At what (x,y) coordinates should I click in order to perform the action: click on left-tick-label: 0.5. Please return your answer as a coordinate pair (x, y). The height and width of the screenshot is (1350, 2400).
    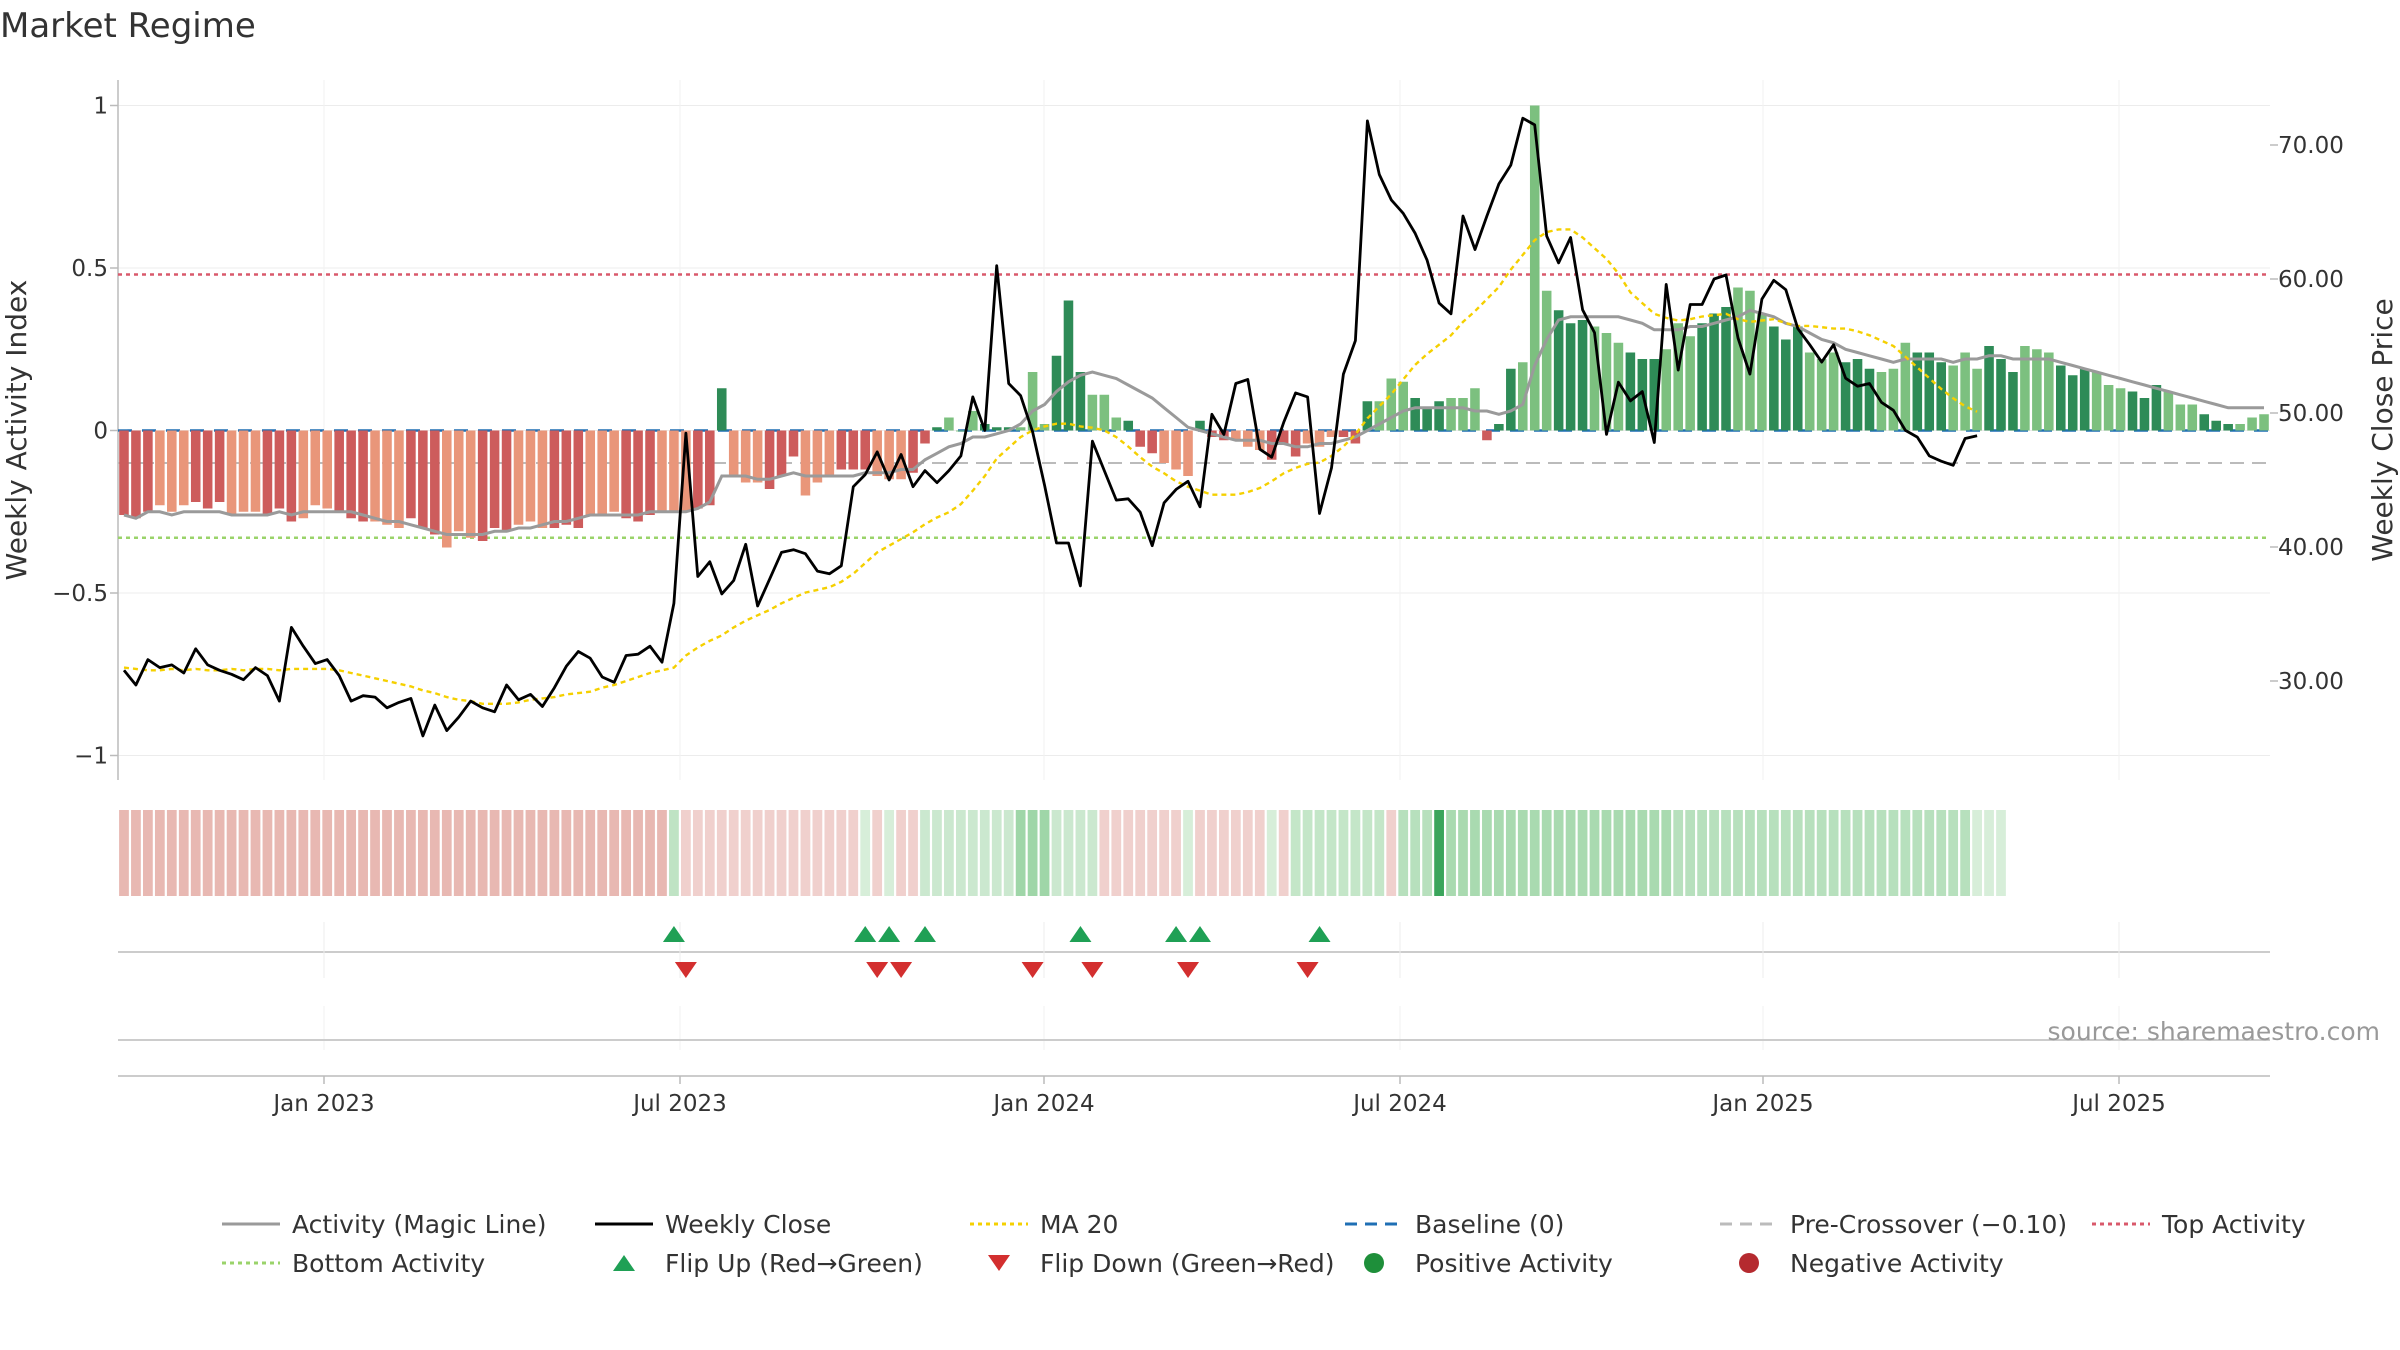
    Looking at the image, I should click on (89, 269).